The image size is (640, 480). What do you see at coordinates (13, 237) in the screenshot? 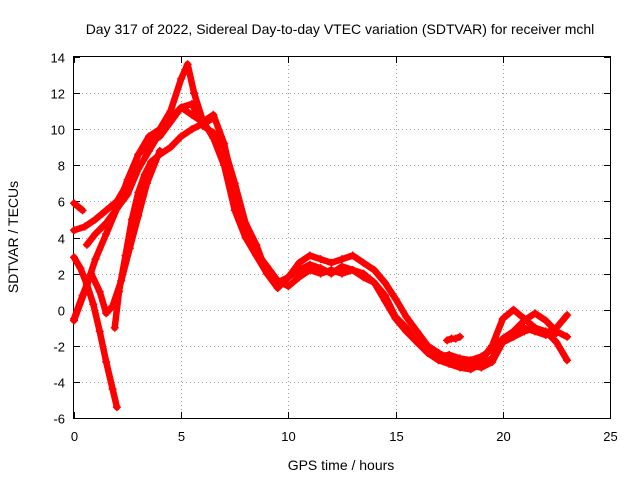
I see `y-axis-label: SDTVAR / TECUs` at bounding box center [13, 237].